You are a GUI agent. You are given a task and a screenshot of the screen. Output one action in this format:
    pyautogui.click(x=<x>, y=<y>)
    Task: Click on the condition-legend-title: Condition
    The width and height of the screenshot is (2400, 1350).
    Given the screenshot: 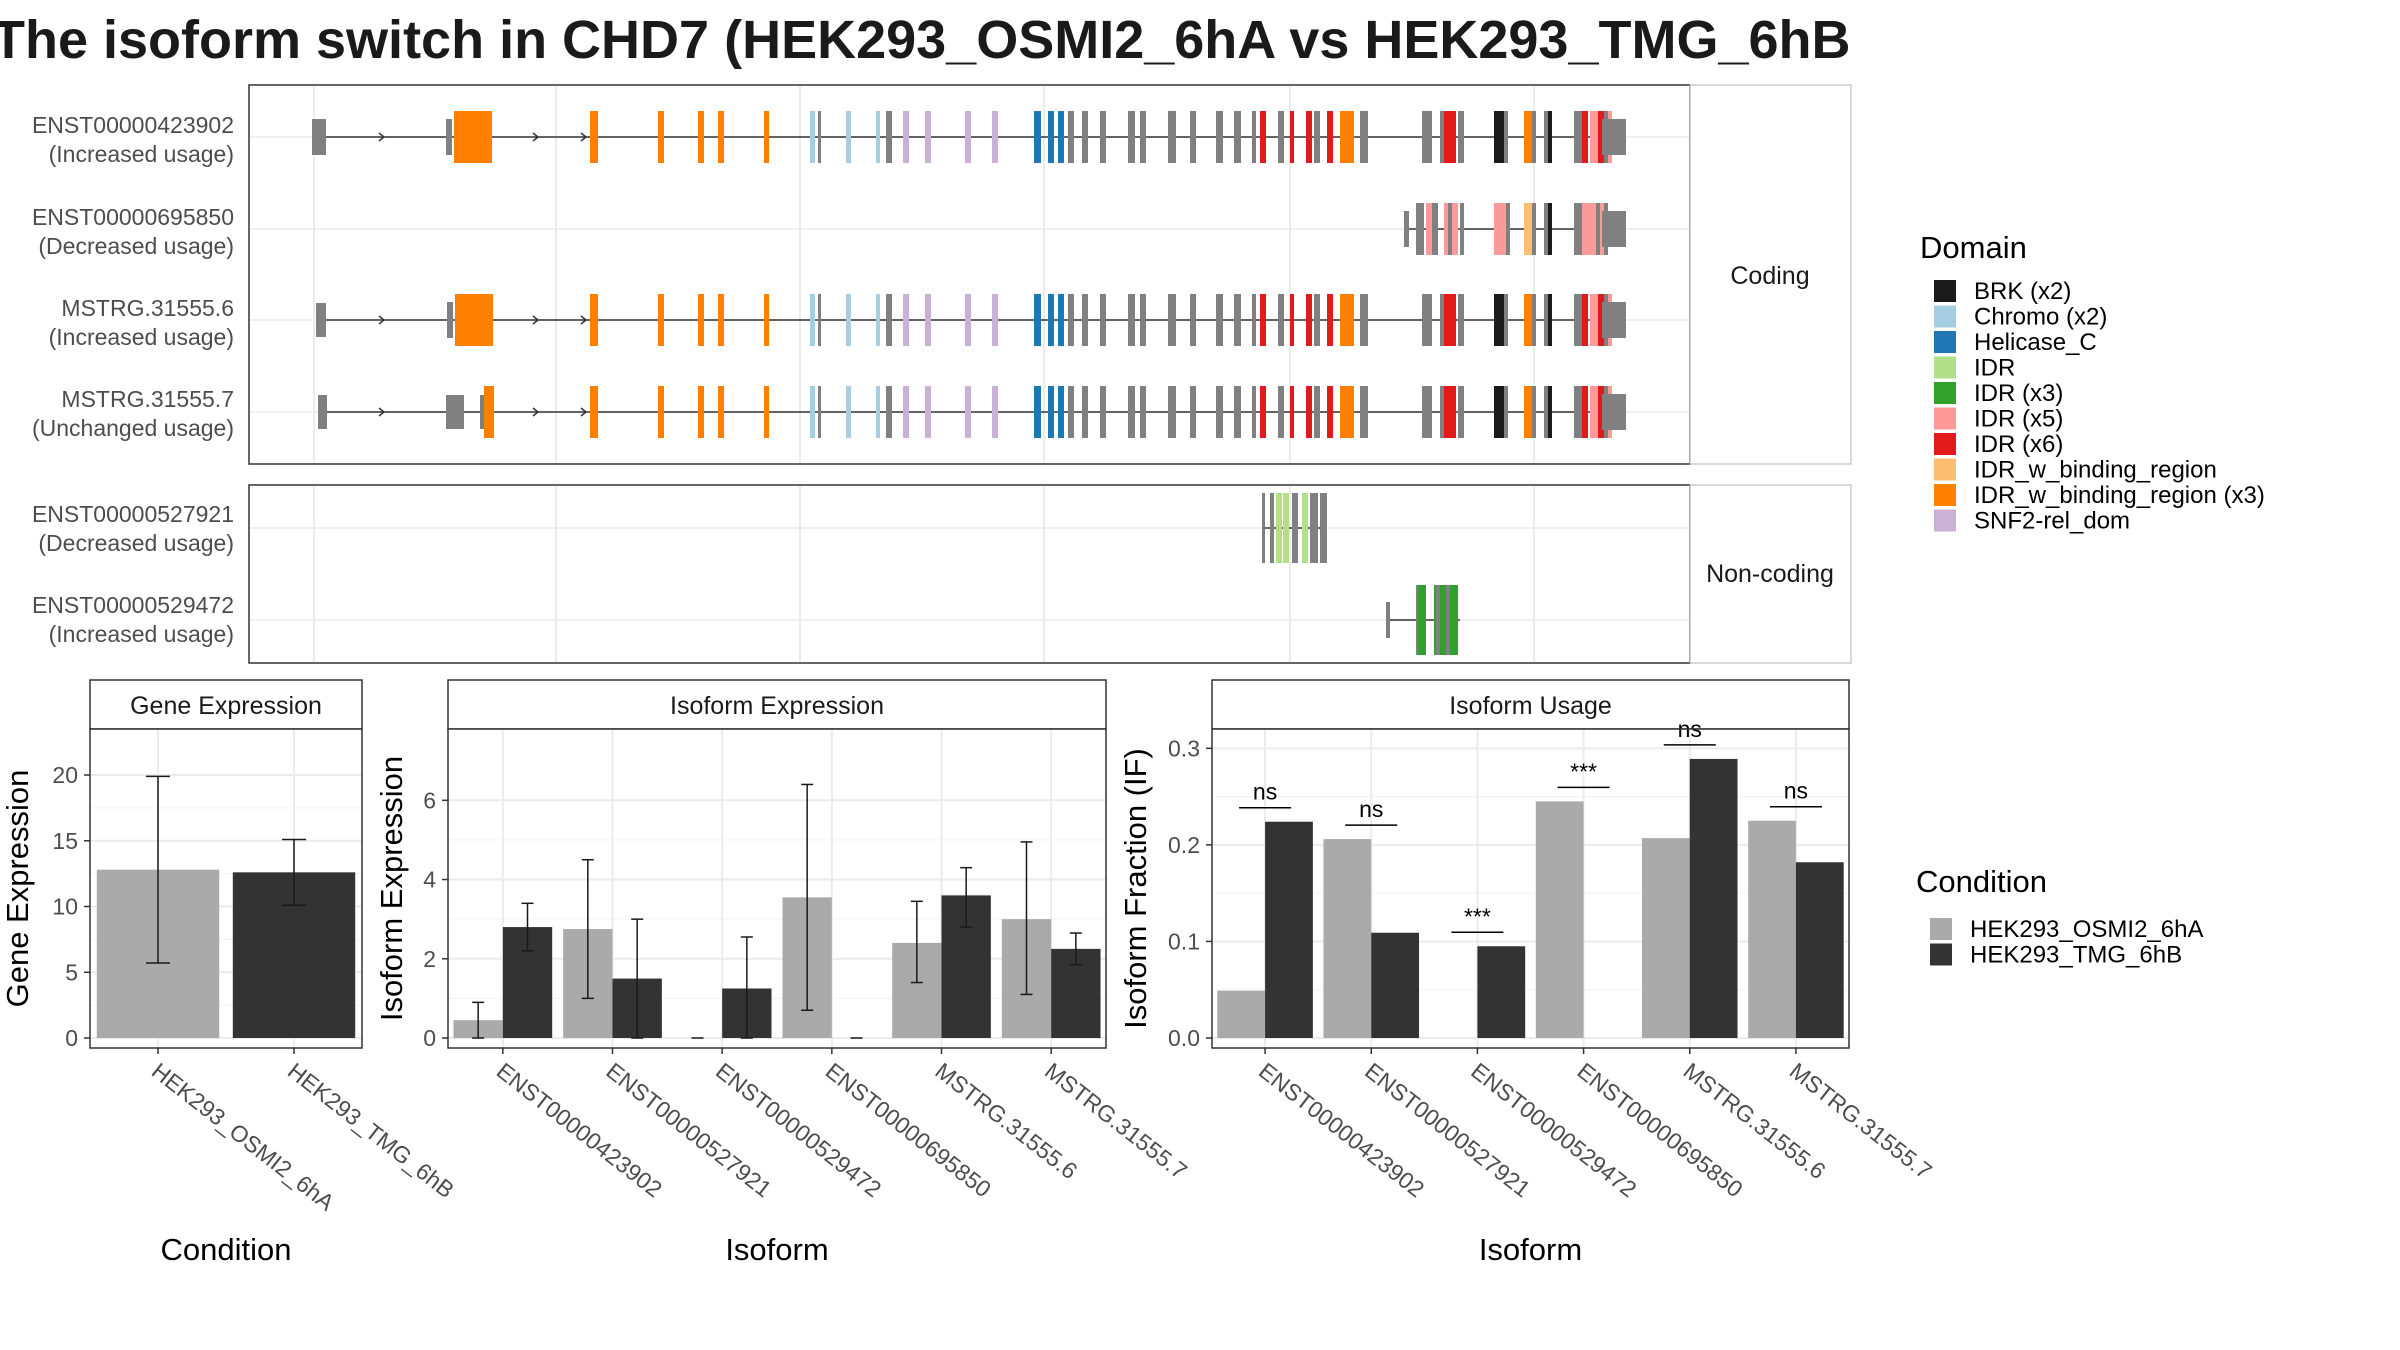 What is the action you would take?
    pyautogui.click(x=1981, y=881)
    